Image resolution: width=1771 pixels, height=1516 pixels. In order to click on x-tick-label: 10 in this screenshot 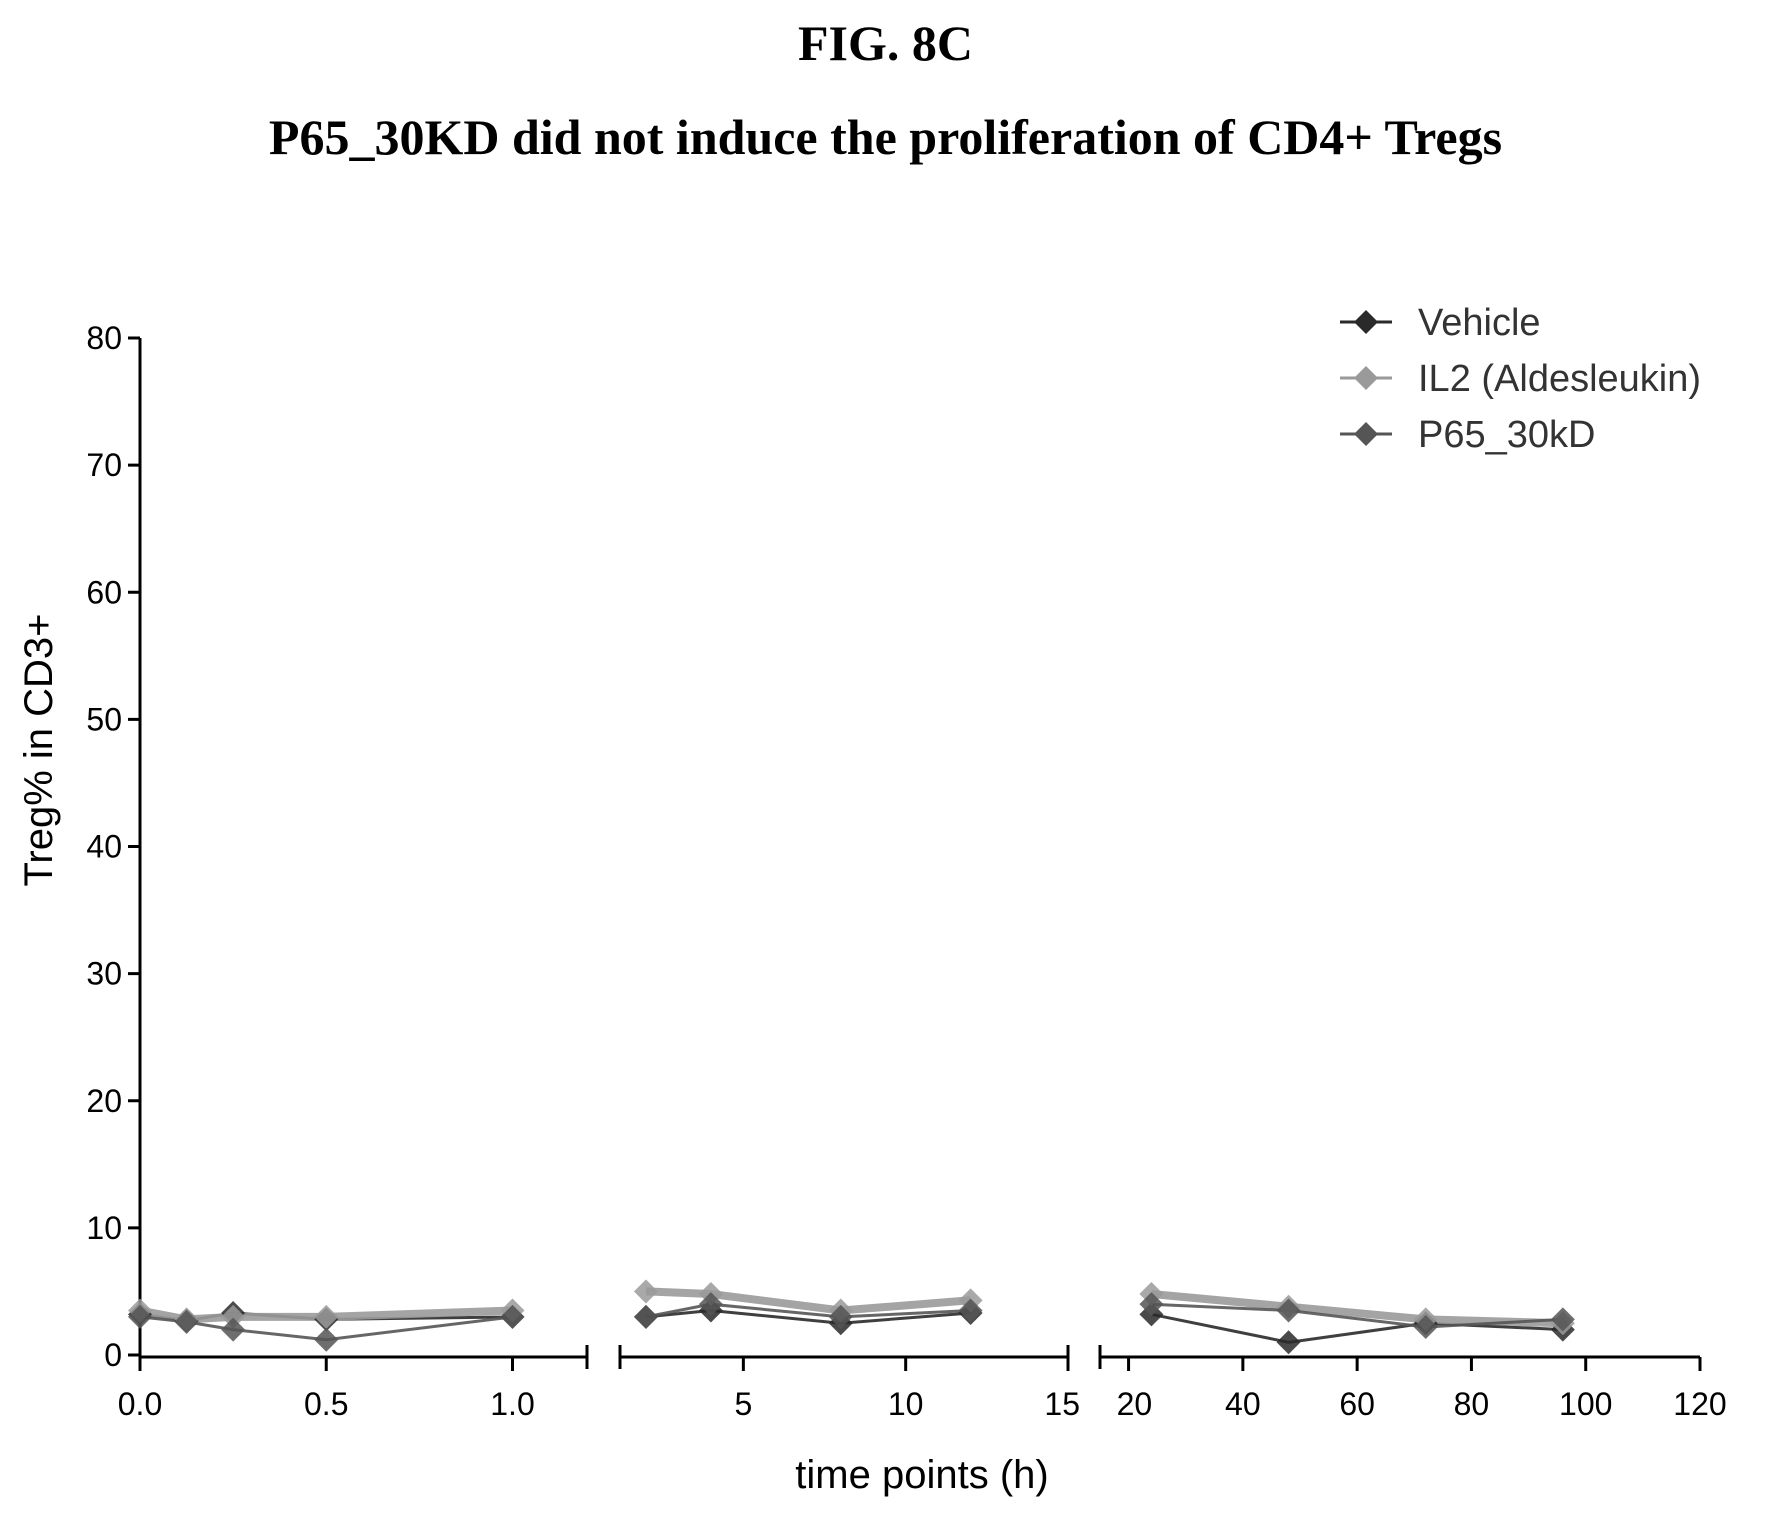, I will do `click(906, 1404)`.